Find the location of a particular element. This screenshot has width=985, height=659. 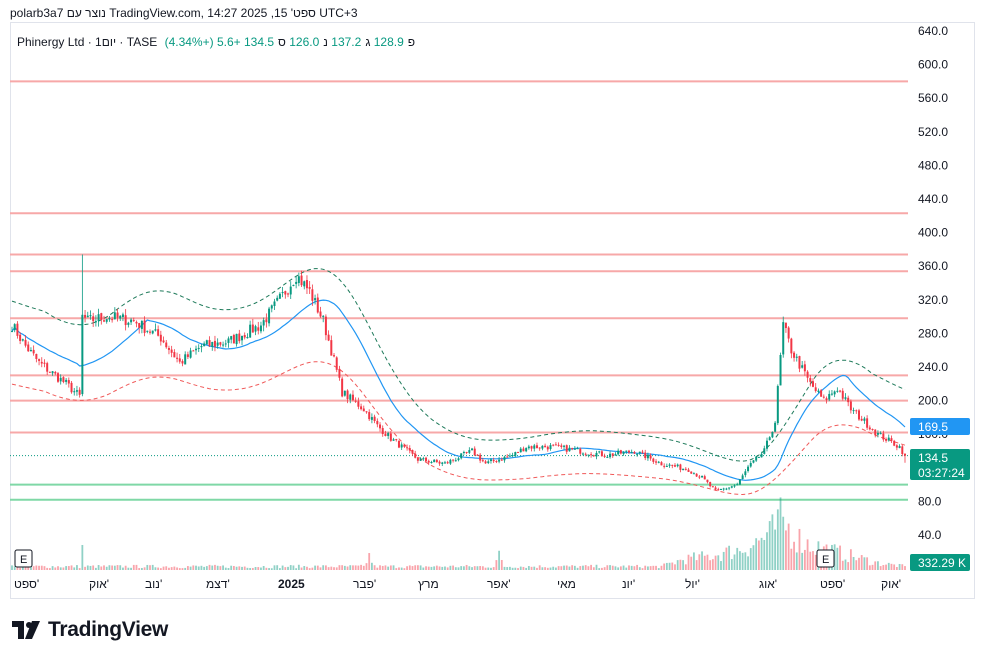

x-tick-label: דצמ' is located at coordinates (218, 584).